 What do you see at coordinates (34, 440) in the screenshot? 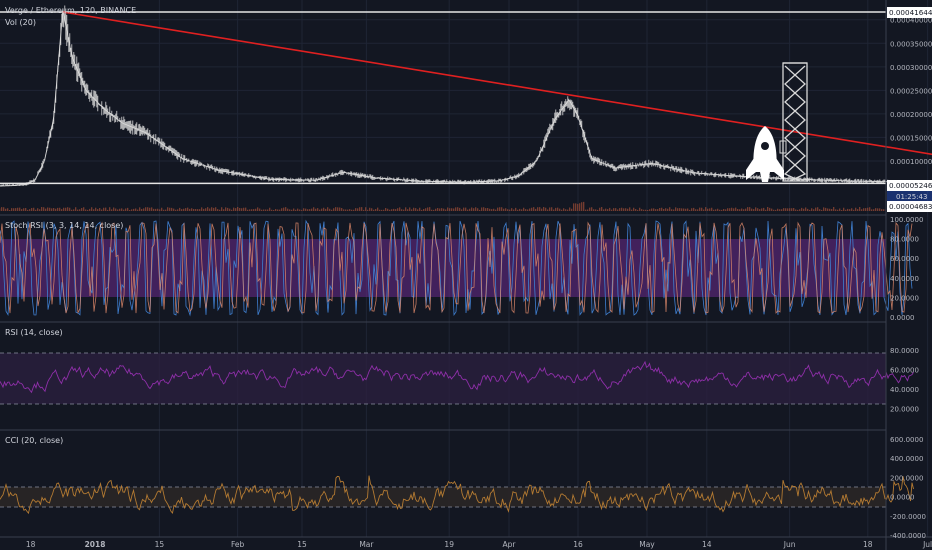
I see `cci-title: CCI (20, close)` at bounding box center [34, 440].